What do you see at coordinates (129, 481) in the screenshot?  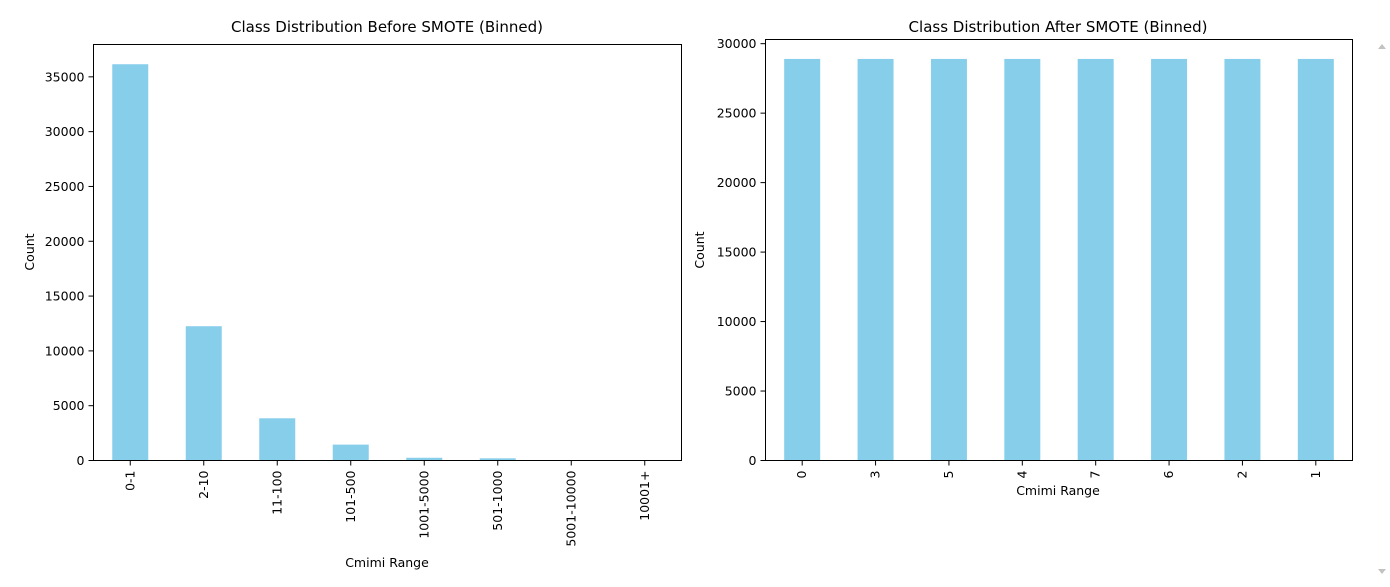 I see `x-tick-label: 0-1` at bounding box center [129, 481].